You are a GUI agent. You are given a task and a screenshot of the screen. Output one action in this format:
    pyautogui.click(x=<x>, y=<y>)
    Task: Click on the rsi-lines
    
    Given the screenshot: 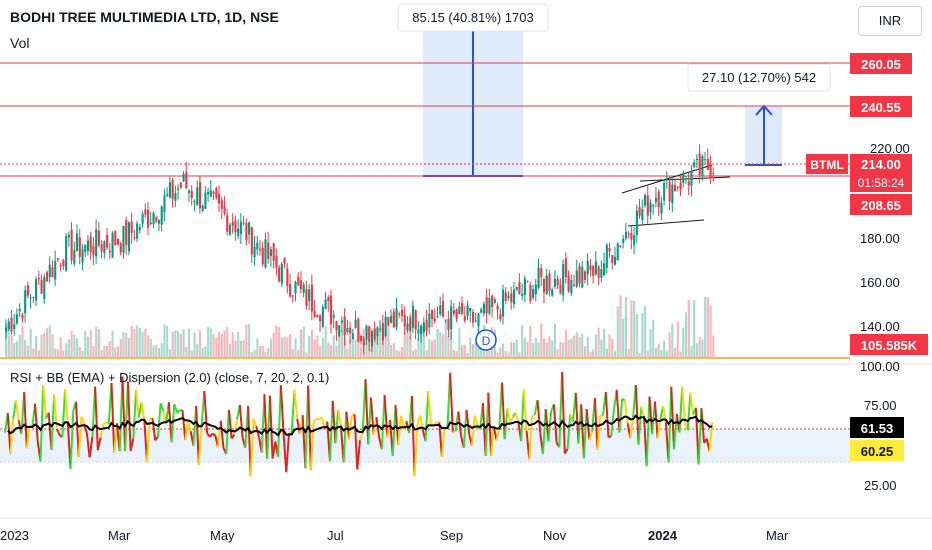 What is the action you would take?
    pyautogui.click(x=359, y=424)
    